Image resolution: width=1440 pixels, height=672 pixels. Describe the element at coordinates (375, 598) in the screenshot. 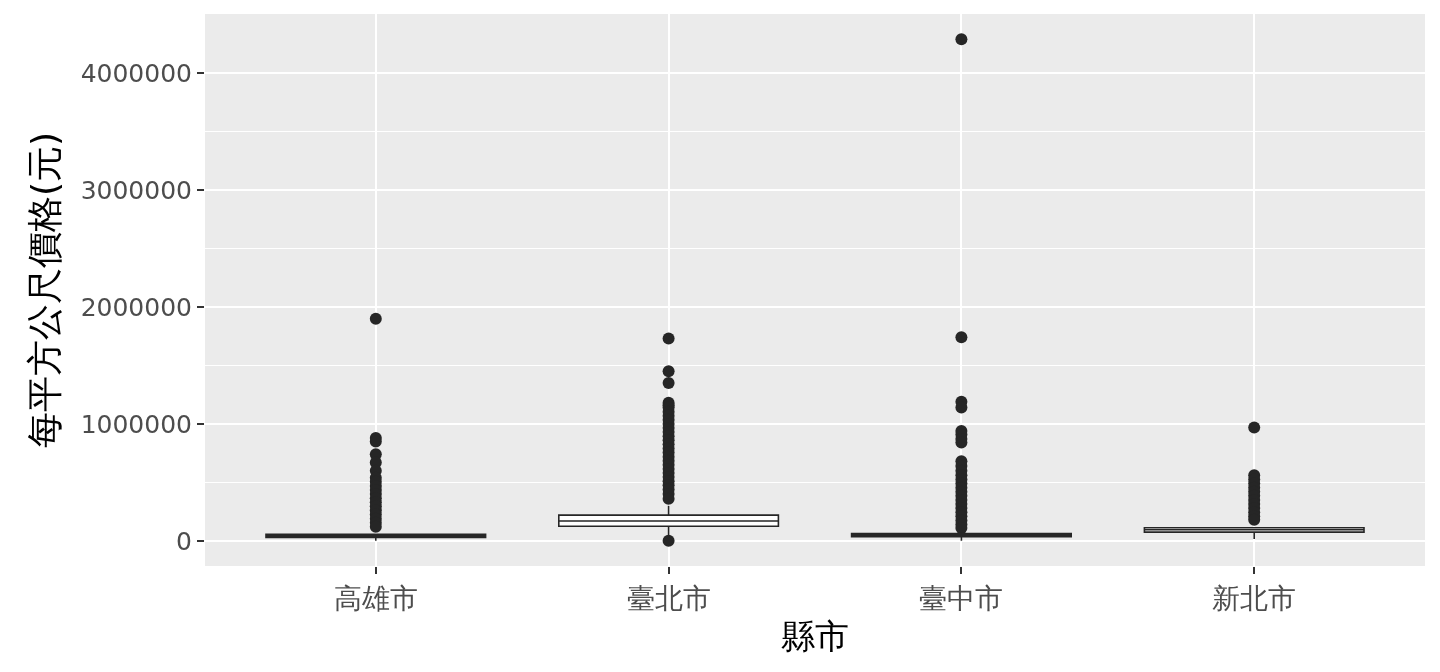

I see `x-tick-label: 高雄市` at that location.